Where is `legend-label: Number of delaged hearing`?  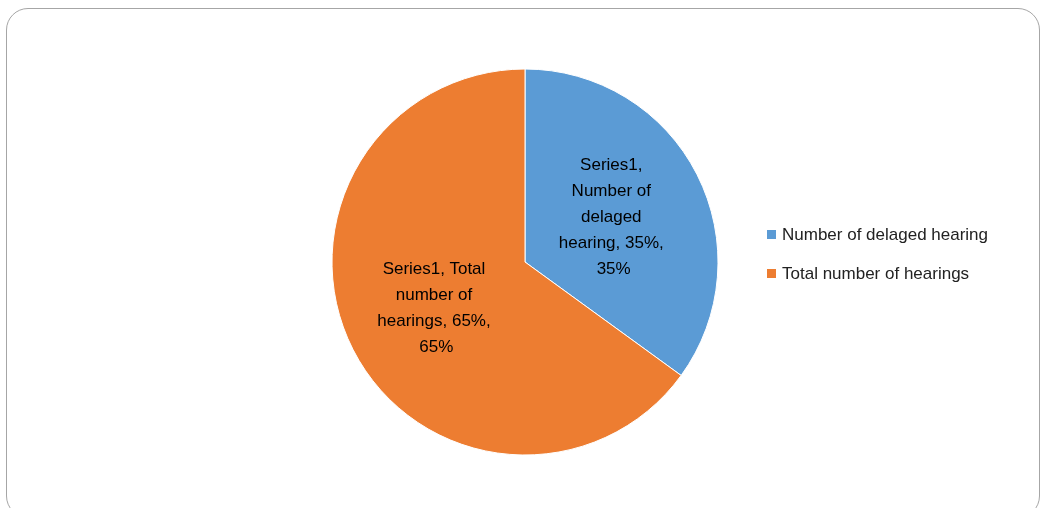
legend-label: Number of delaged hearing is located at coordinates (885, 234).